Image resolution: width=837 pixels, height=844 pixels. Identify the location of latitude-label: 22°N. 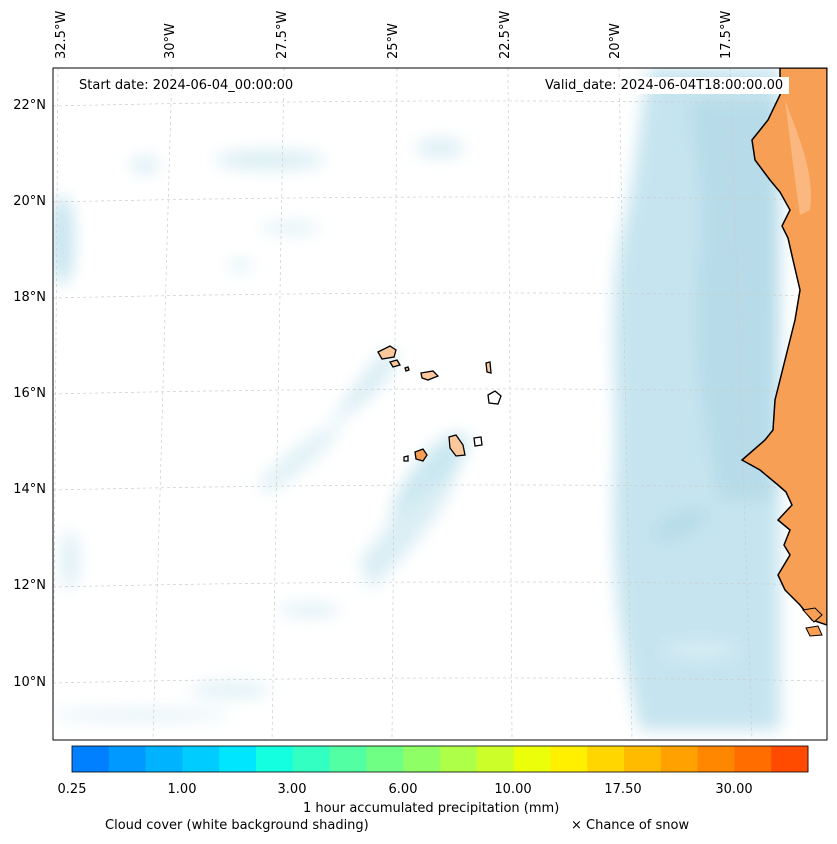
(29, 105).